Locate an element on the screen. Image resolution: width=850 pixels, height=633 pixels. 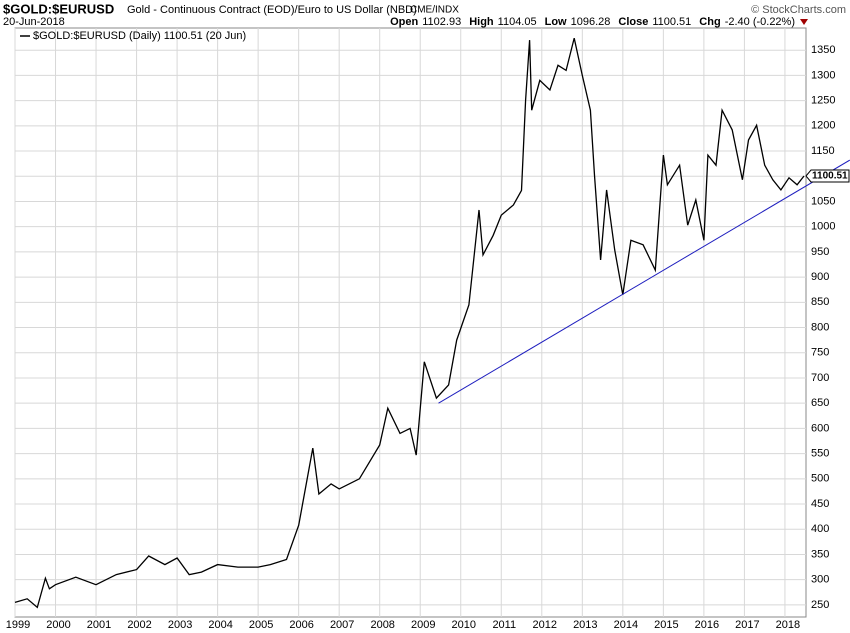
last-value-box is located at coordinates (827, 176).